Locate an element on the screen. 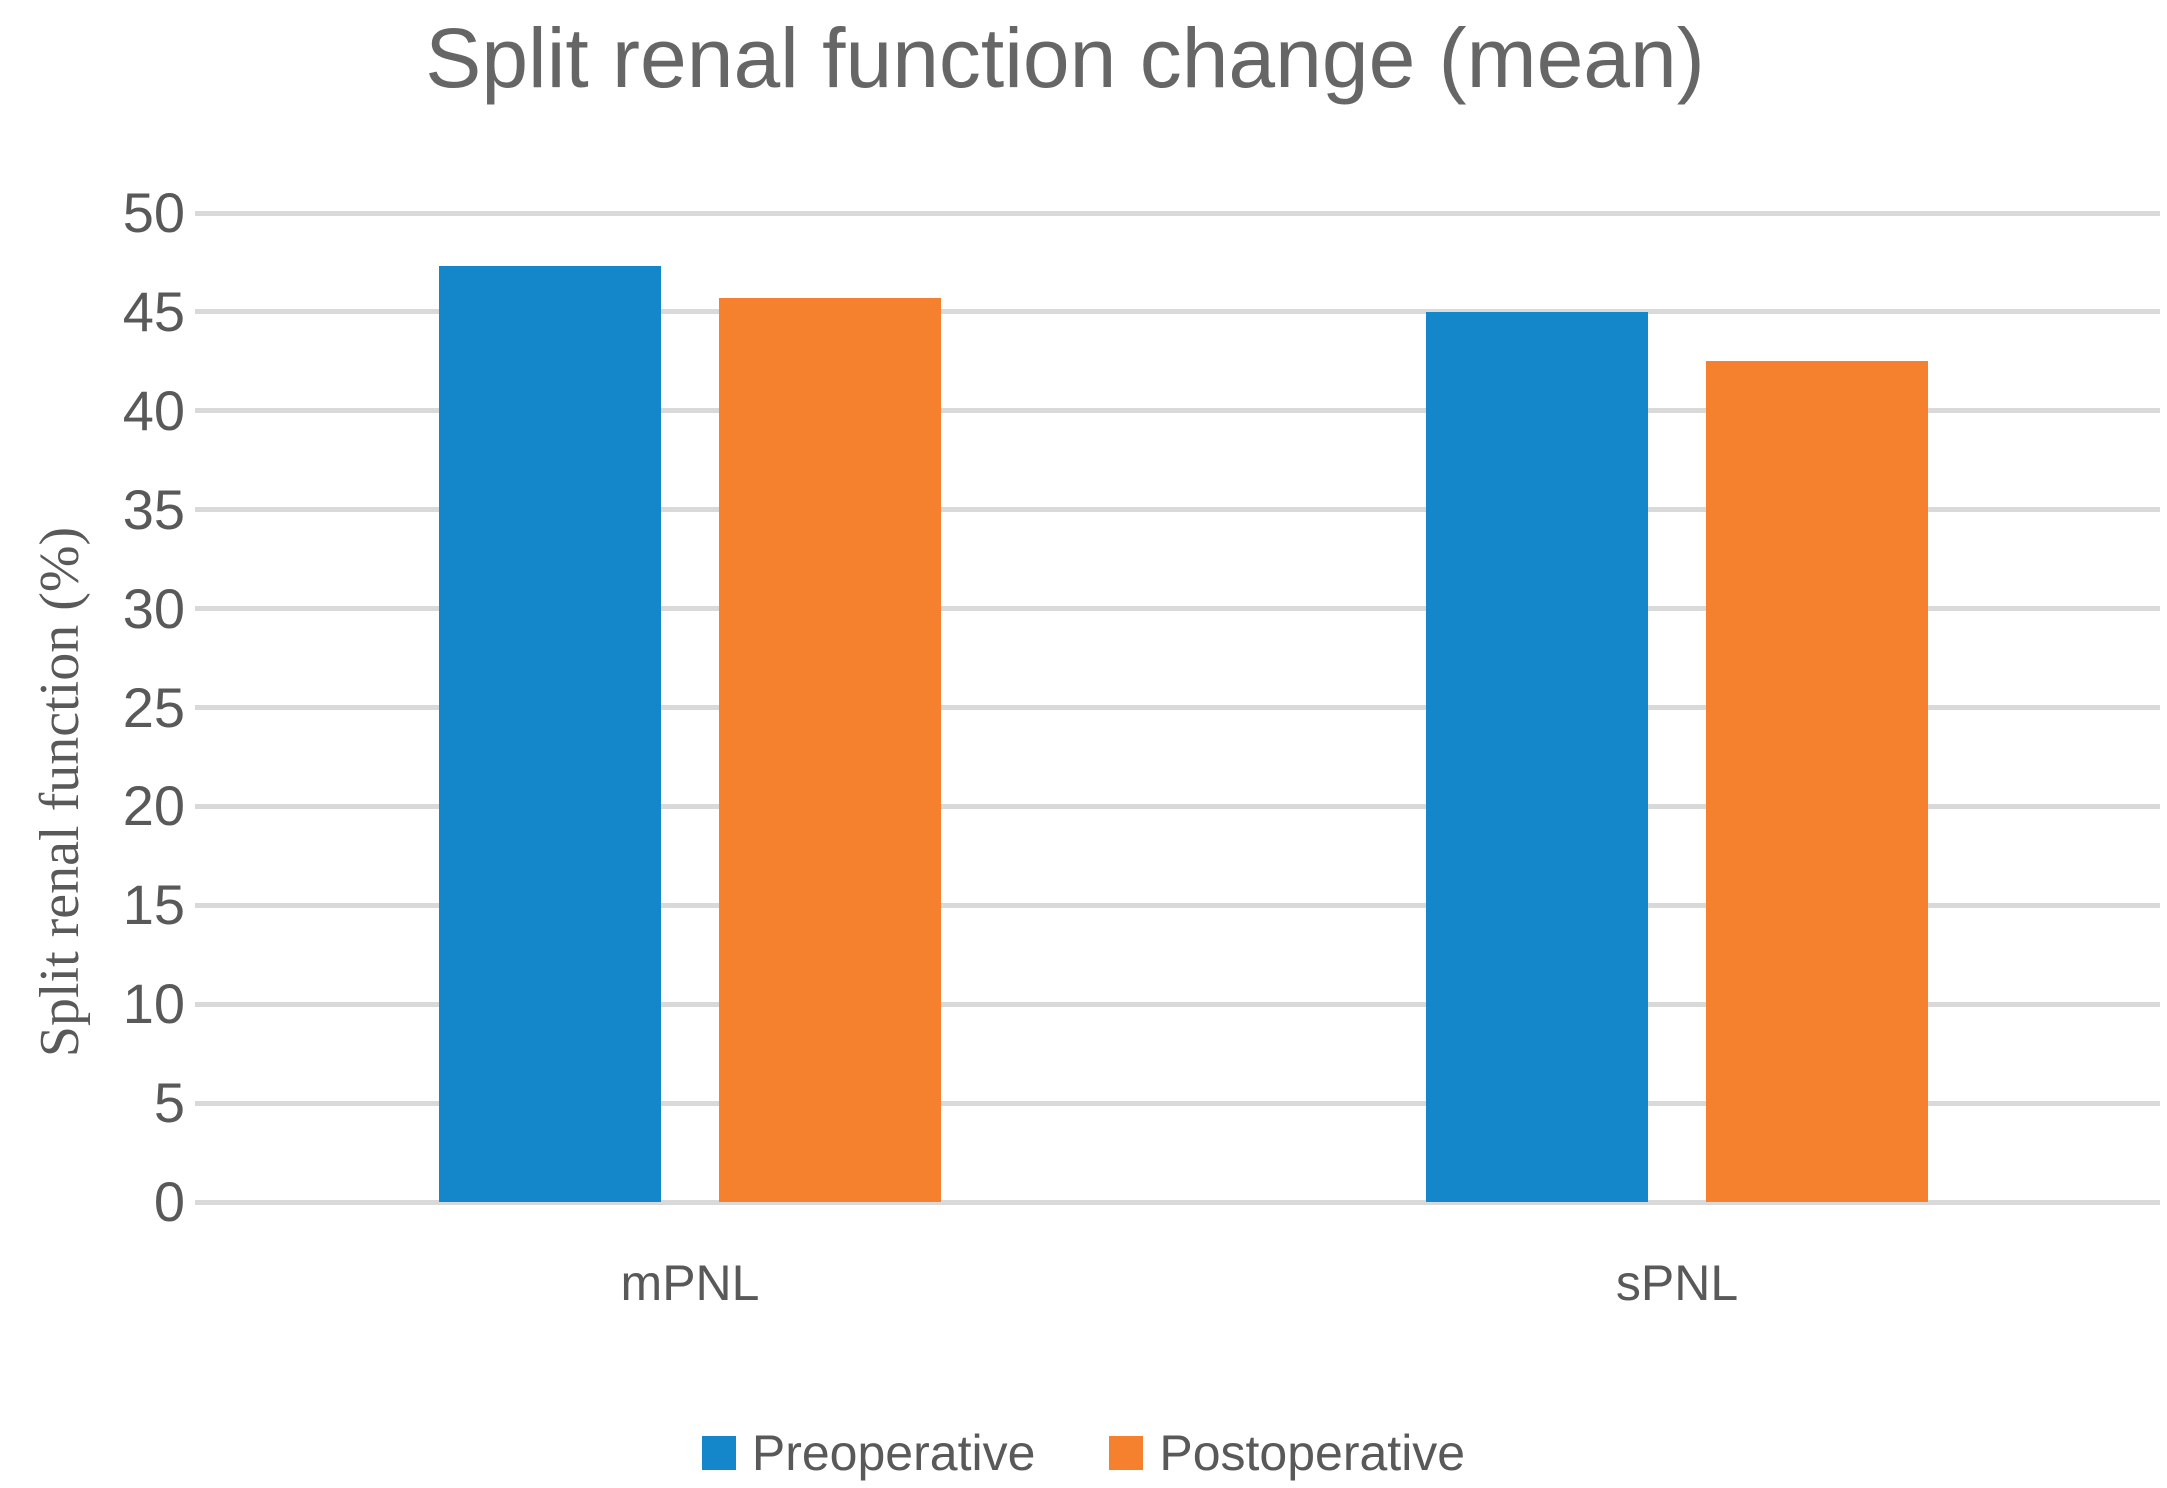 The width and height of the screenshot is (2167, 1488). y-tick-label-10: 10 is located at coordinates (153, 1004).